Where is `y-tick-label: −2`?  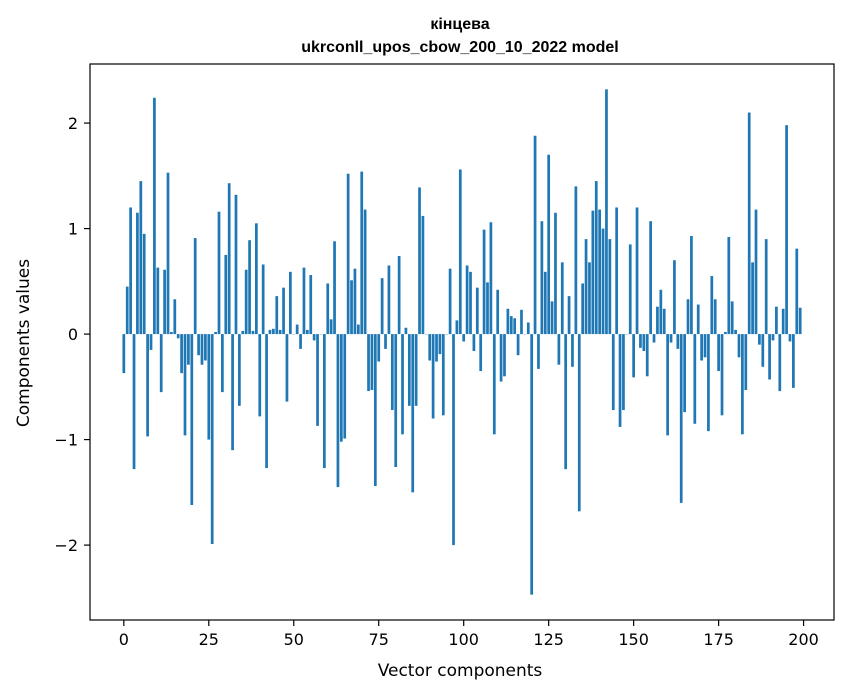 y-tick-label: −2 is located at coordinates (66, 545).